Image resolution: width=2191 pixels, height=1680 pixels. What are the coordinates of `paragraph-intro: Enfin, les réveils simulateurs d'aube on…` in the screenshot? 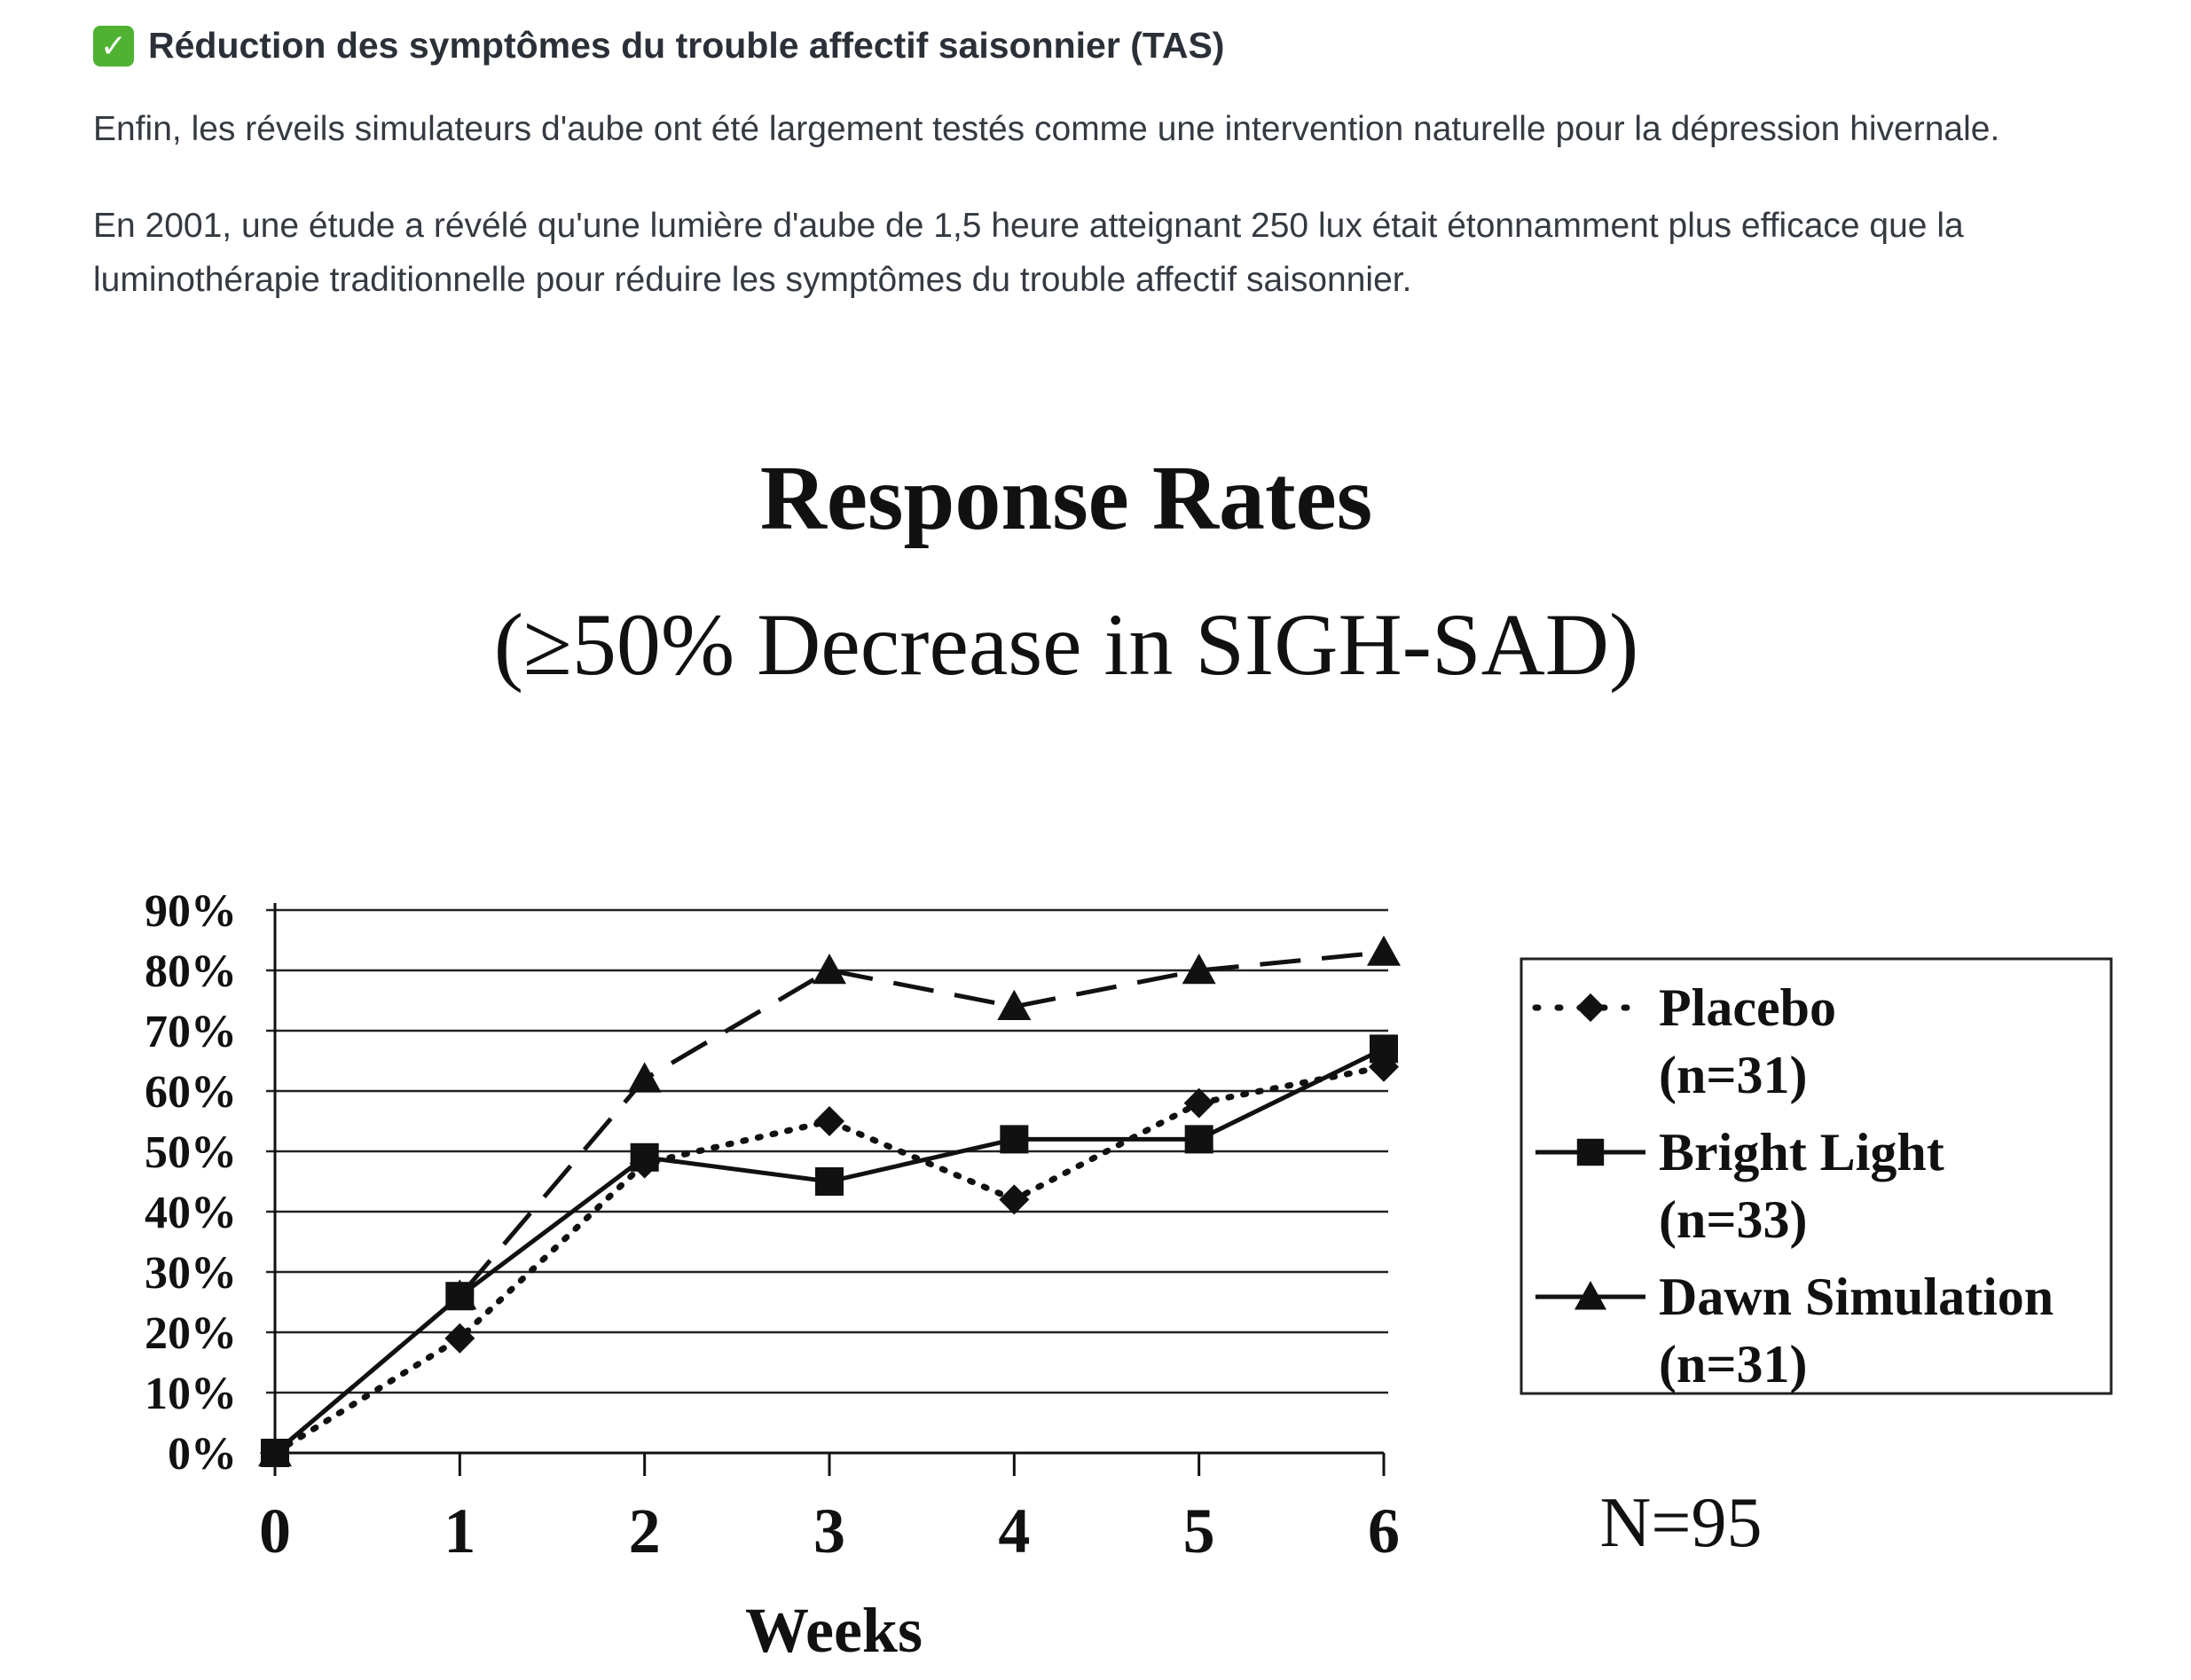 It's located at (1046, 129).